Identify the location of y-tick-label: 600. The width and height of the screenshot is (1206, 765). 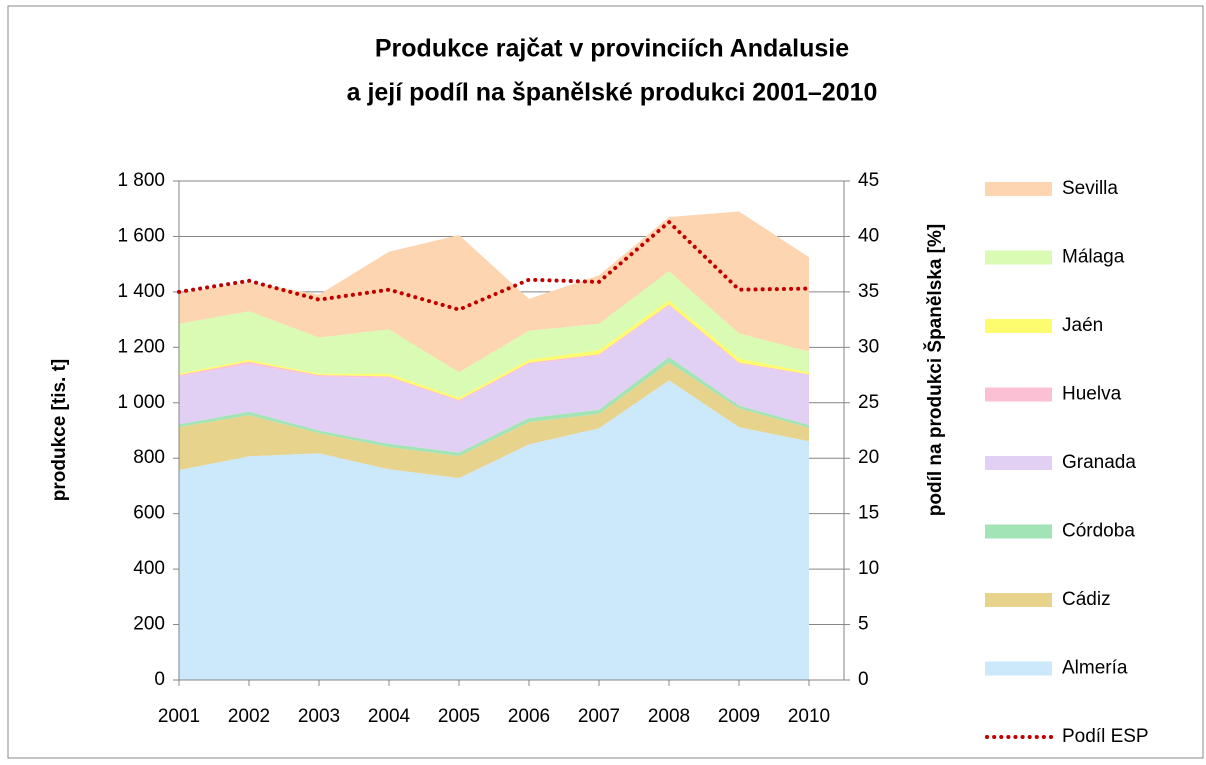
(149, 513).